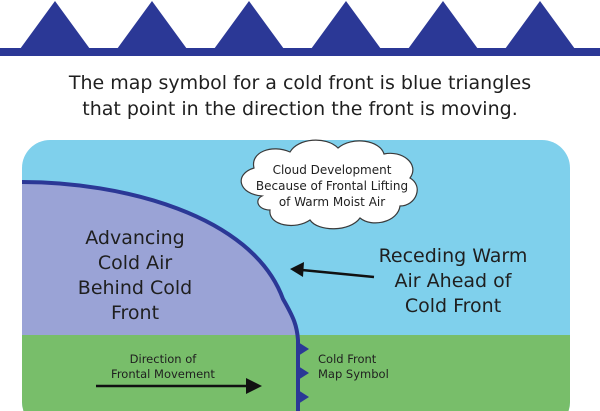 The height and width of the screenshot is (411, 600). I want to click on movement-label-line: Frontal Movement, so click(163, 374).